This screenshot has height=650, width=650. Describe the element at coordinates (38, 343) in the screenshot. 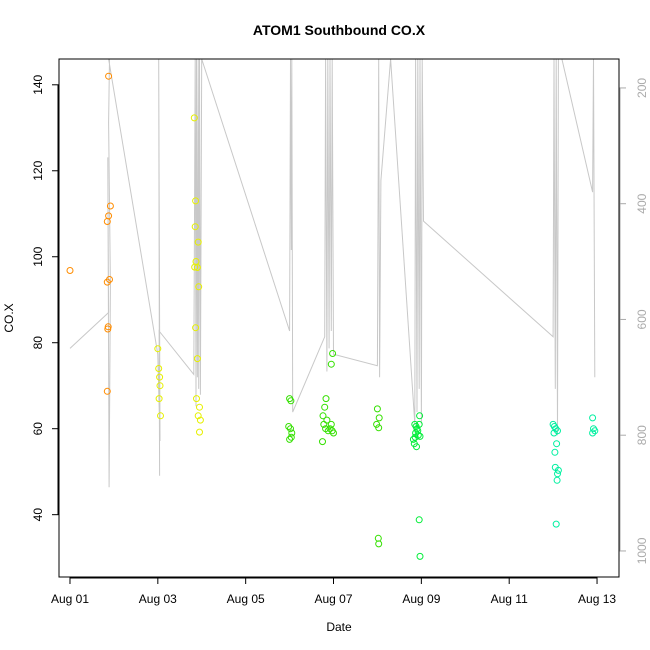

I see `y-tick-label: 80` at that location.